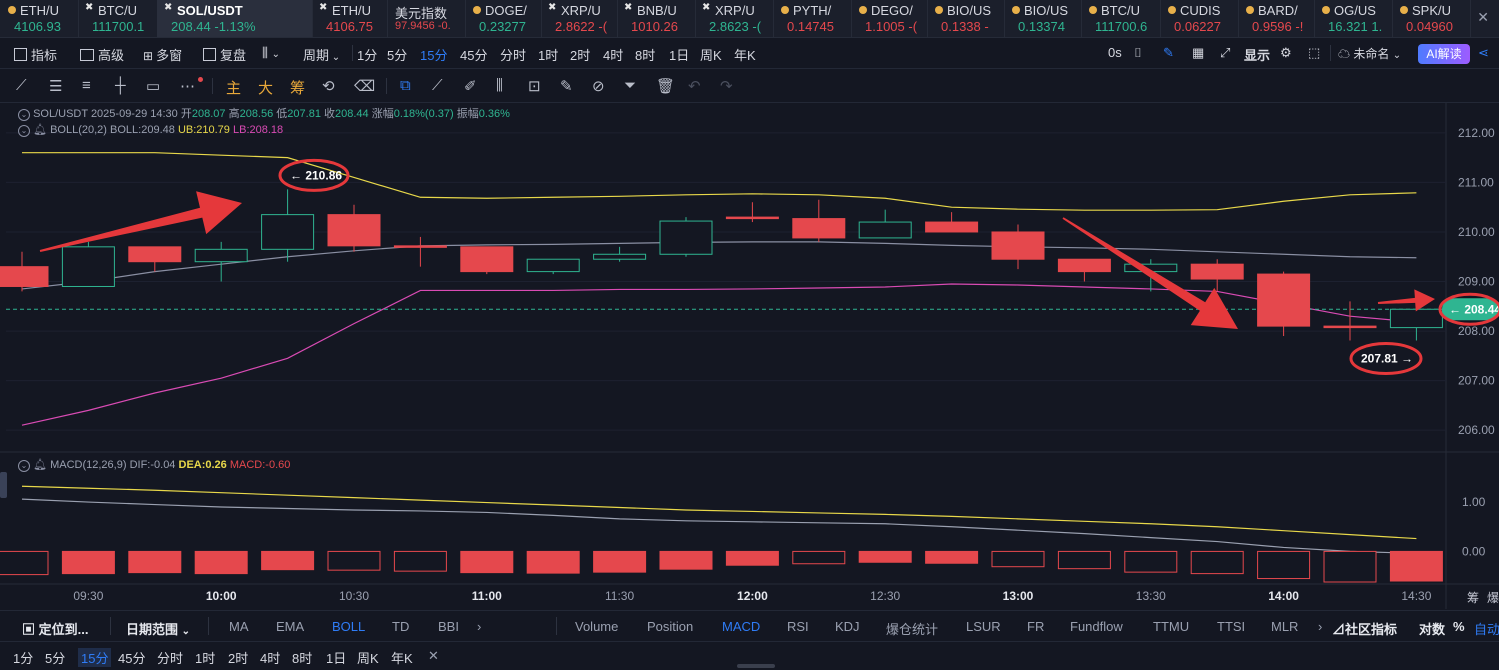 This screenshot has width=1499, height=670. Describe the element at coordinates (35, 54) in the screenshot. I see `indicators-button: 指标` at that location.